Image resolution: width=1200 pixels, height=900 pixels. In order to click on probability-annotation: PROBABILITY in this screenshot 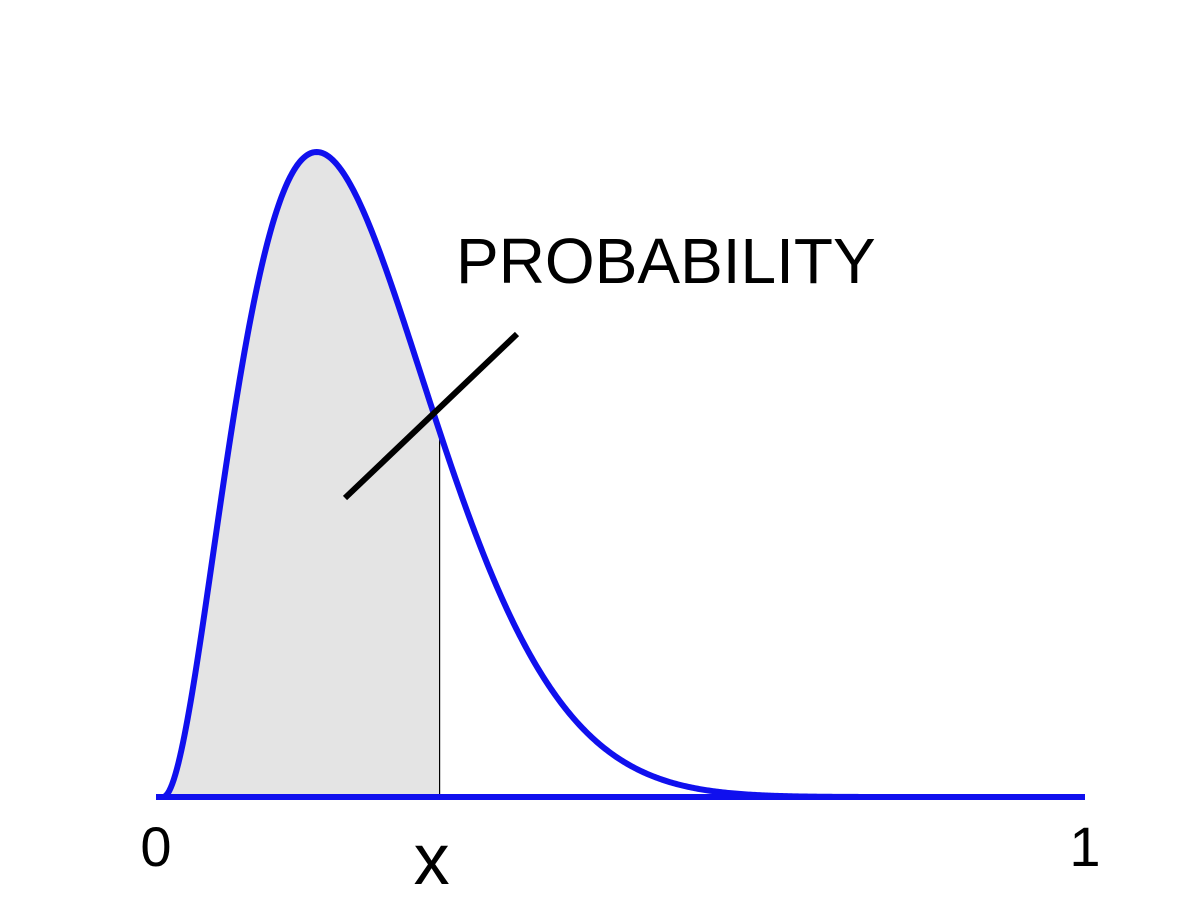, I will do `click(666, 261)`.